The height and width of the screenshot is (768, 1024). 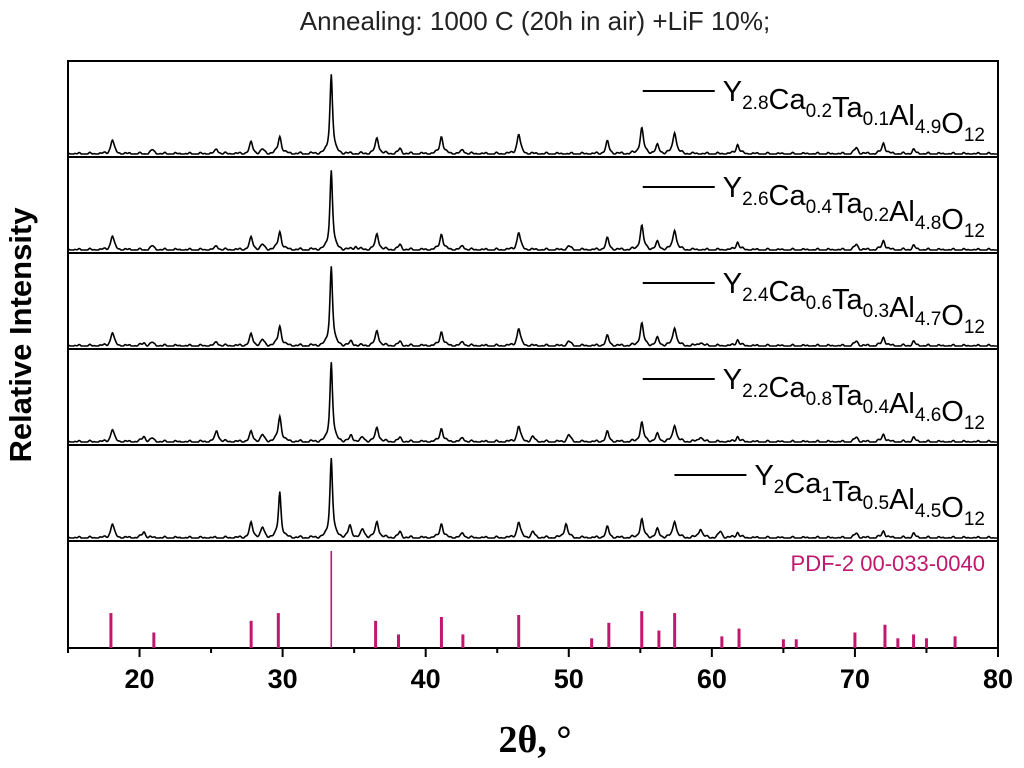 What do you see at coordinates (855, 679) in the screenshot?
I see `x-tick-label: 70` at bounding box center [855, 679].